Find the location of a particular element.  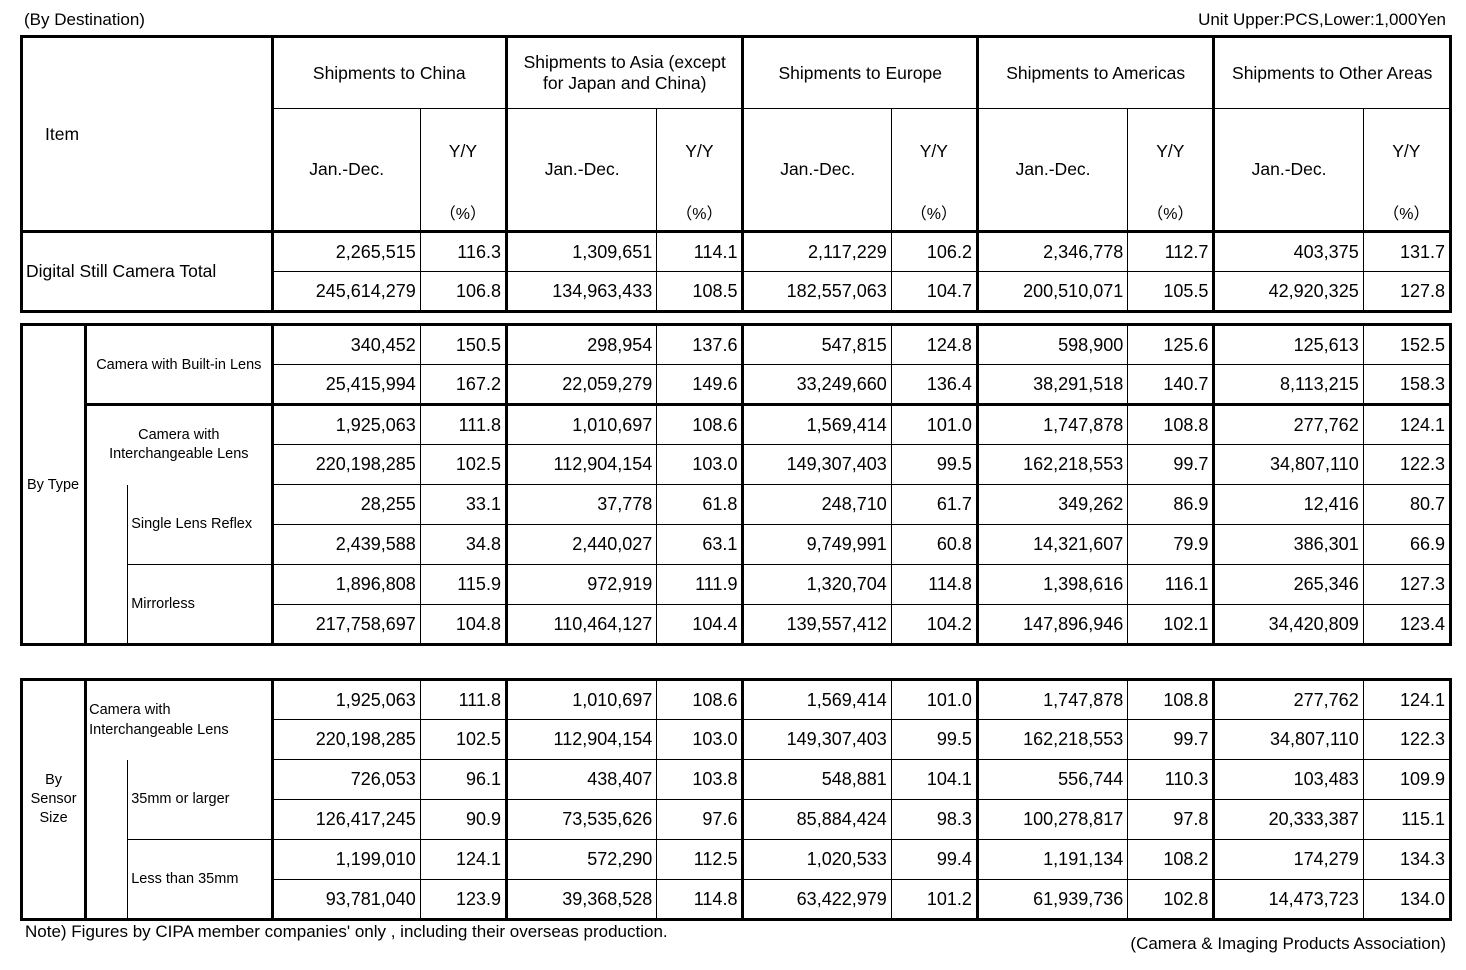

yy-americas: 86.9 is located at coordinates (1171, 504).